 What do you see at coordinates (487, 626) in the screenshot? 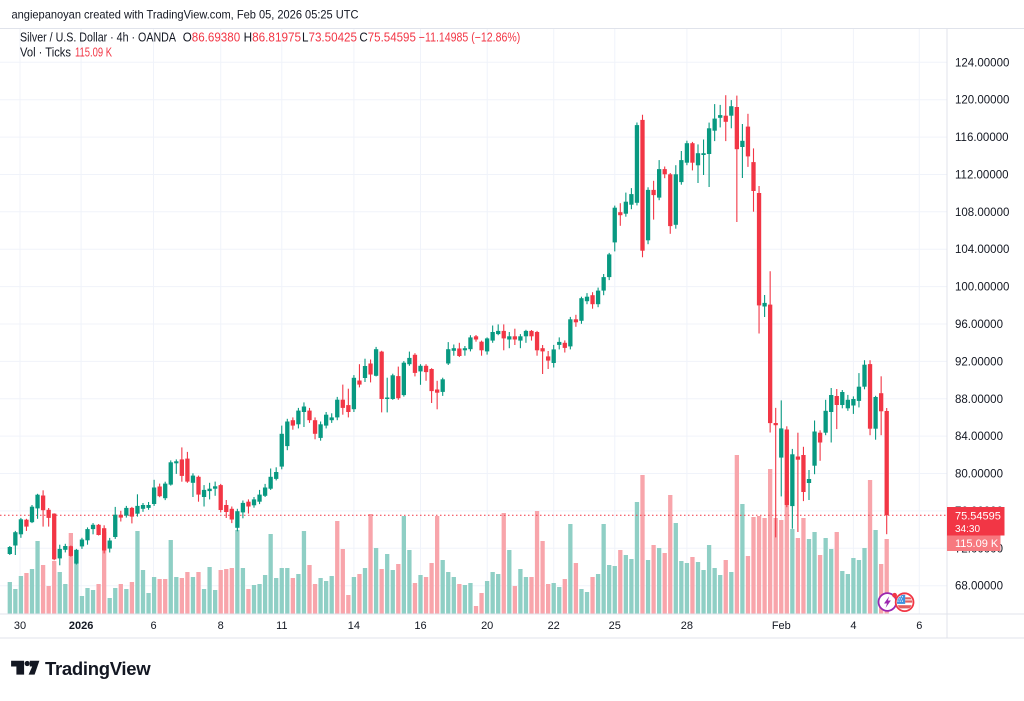
I see `svg-text: 20` at bounding box center [487, 626].